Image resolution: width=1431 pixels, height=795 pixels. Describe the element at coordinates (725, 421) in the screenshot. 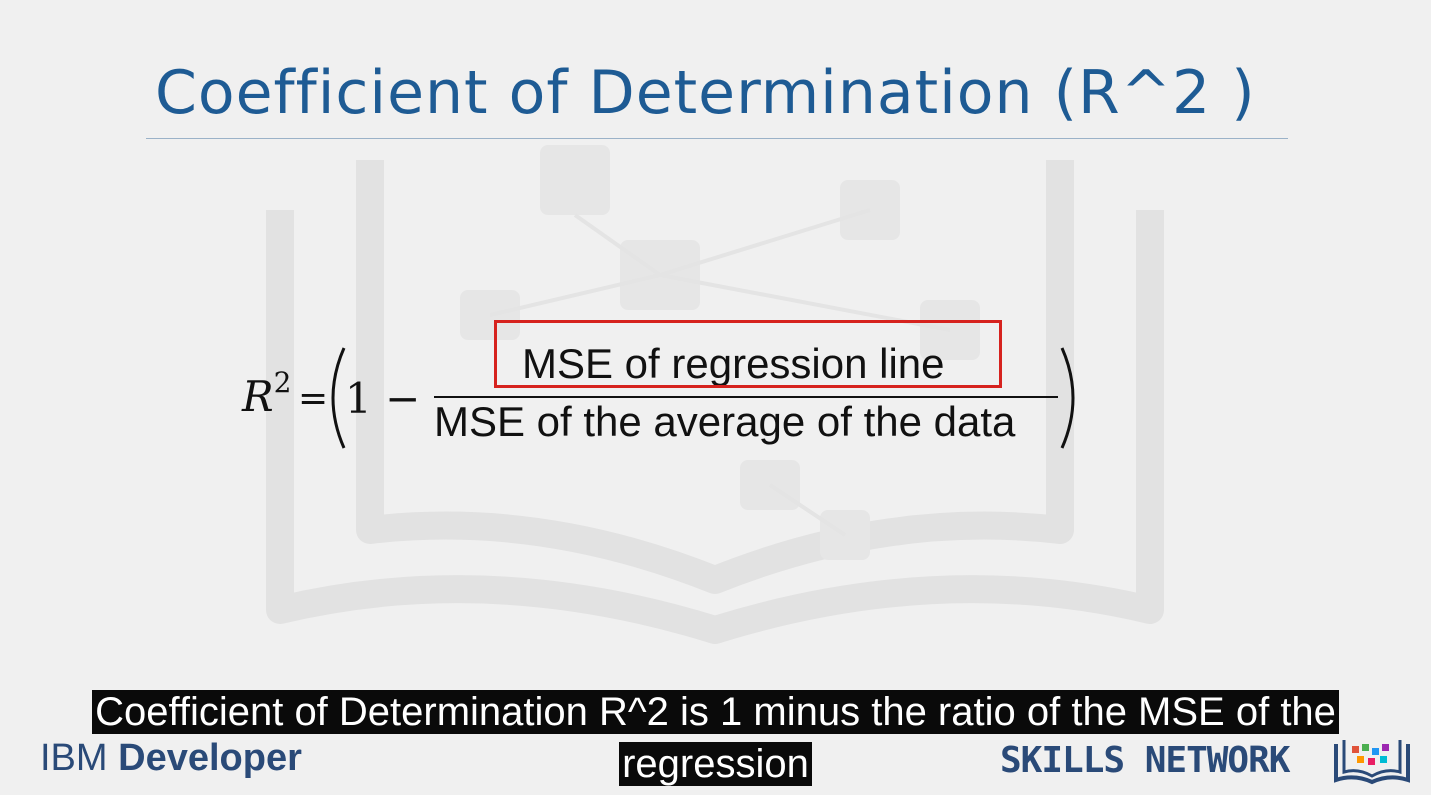

I see `formula-denominator: MSE of the average of the data` at that location.